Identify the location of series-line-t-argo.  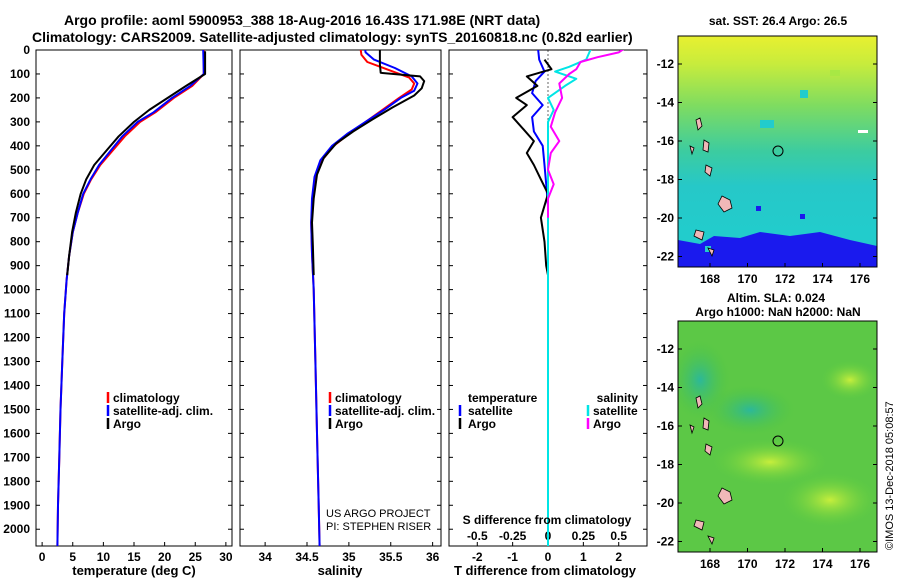
(532, 167).